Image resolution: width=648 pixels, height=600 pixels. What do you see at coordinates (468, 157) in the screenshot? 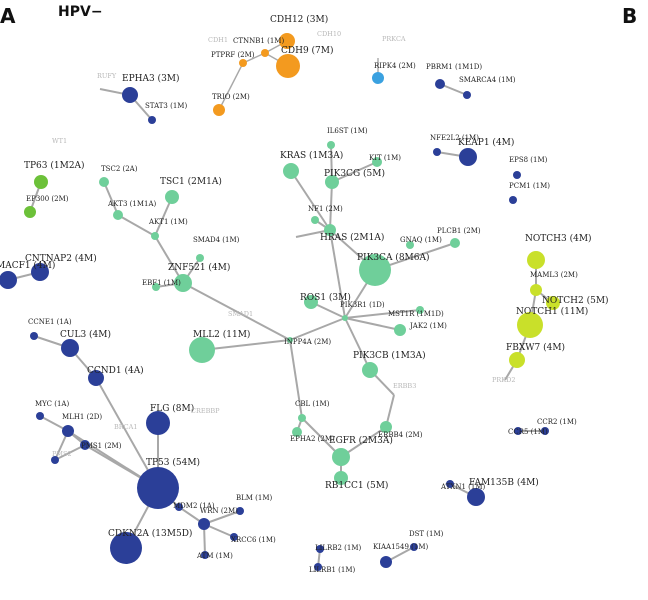
I see `node-keap1` at bounding box center [468, 157].